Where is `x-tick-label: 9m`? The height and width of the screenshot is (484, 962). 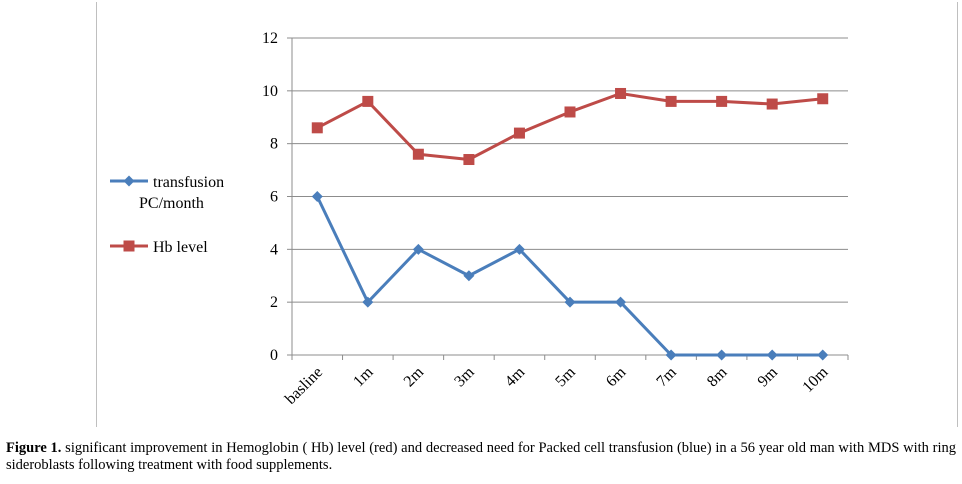 x-tick-label: 9m is located at coordinates (768, 376).